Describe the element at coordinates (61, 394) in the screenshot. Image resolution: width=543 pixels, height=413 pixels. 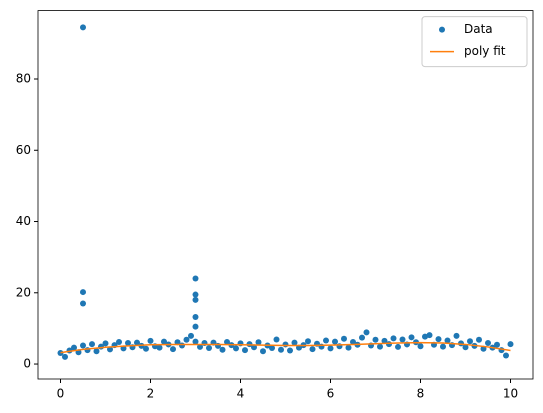
I see `x-tick-label: 0` at that location.